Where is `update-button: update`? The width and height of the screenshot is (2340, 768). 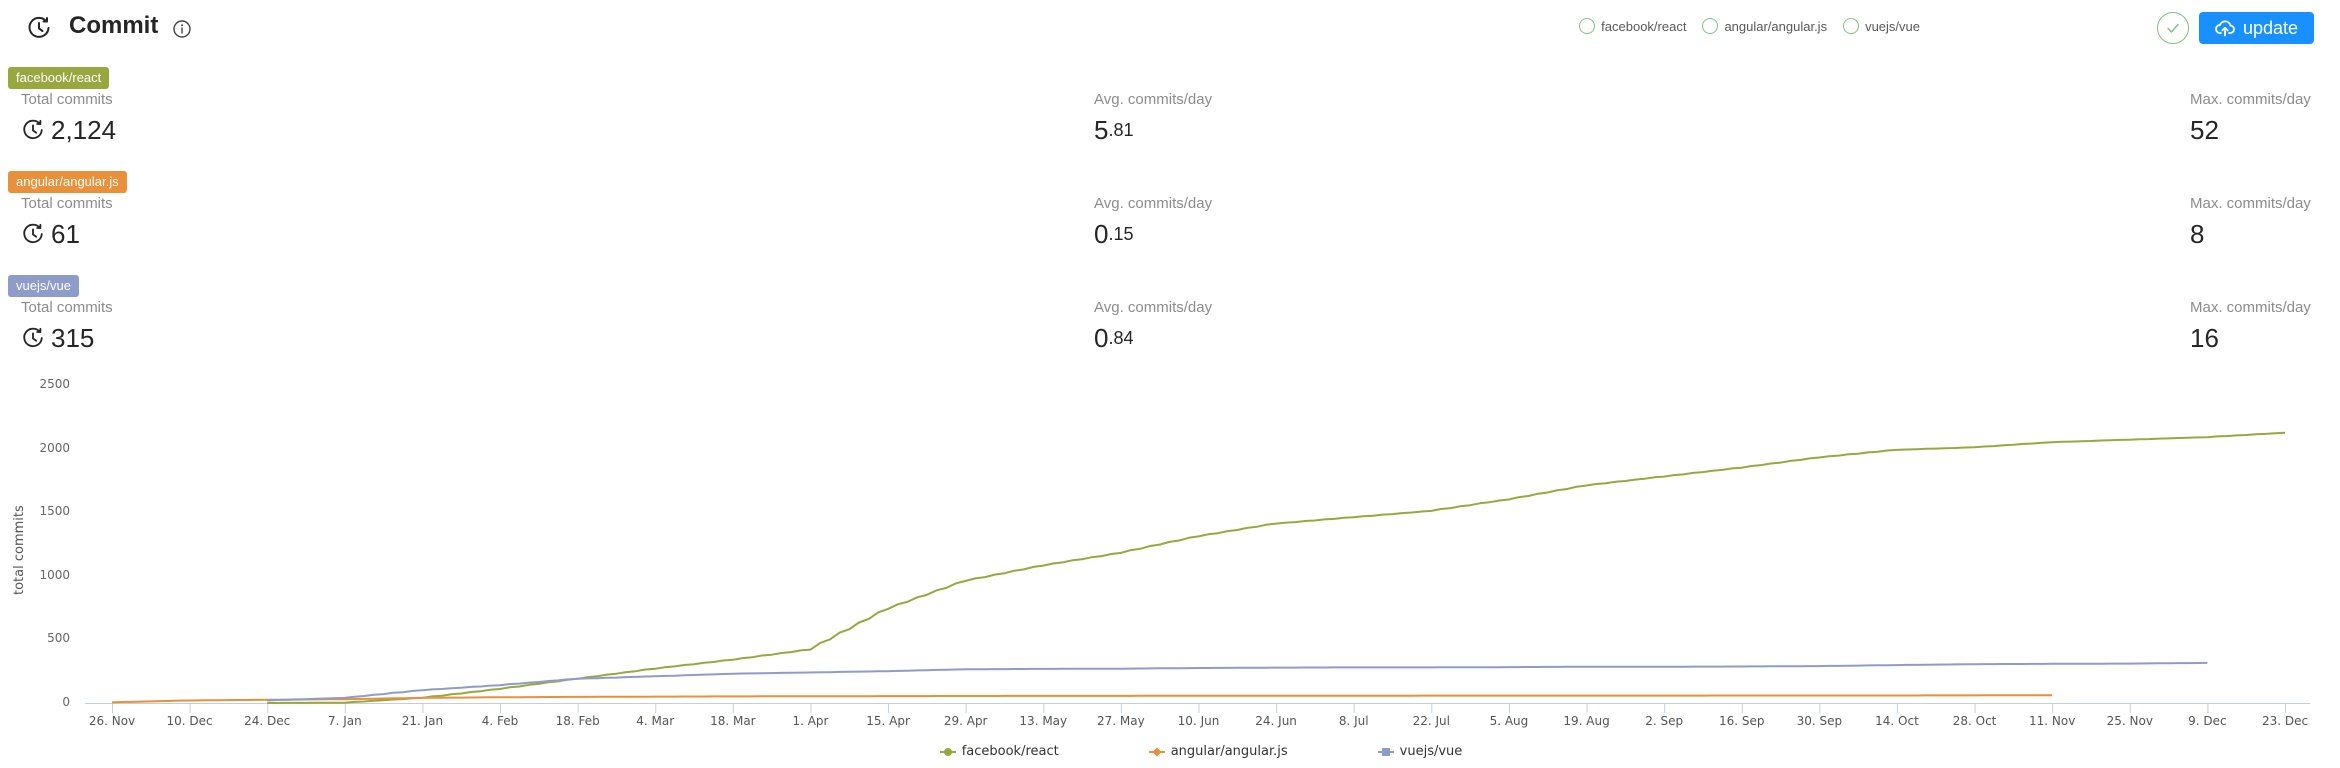
update-button: update is located at coordinates (2256, 28).